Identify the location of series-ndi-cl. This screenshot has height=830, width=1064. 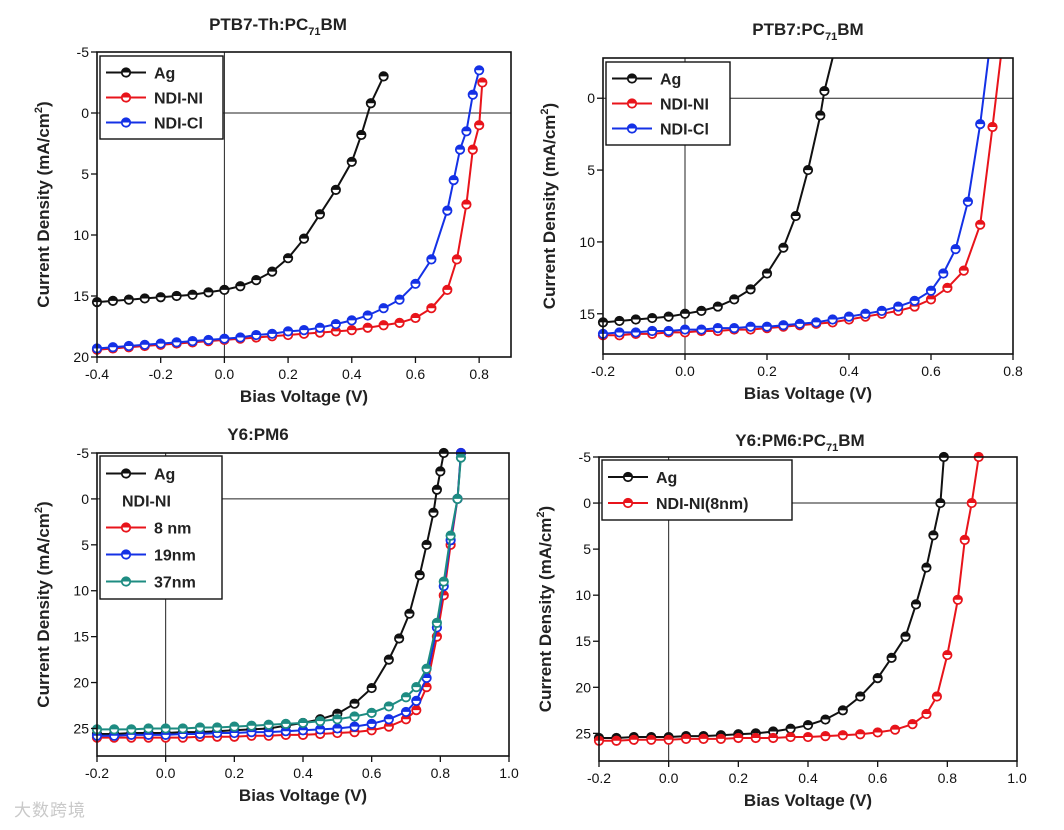
(793, 198).